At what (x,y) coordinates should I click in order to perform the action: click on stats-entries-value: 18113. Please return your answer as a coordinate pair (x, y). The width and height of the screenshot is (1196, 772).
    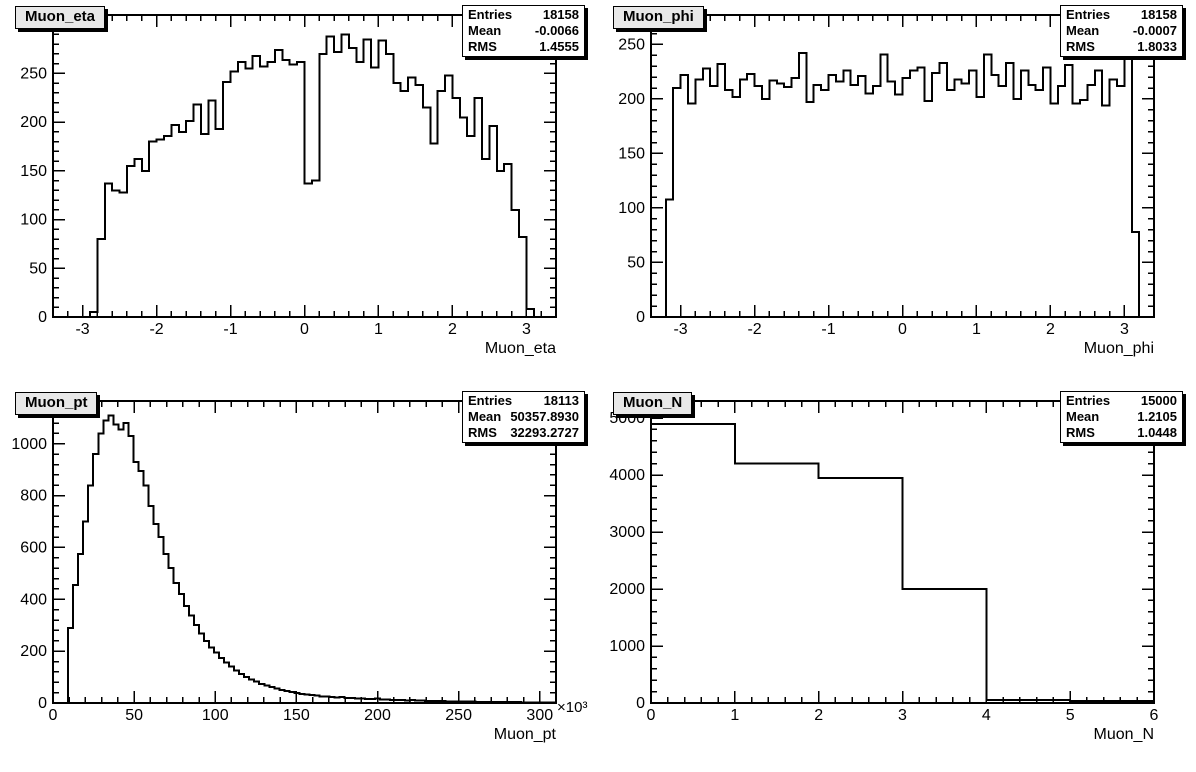
    Looking at the image, I should click on (561, 400).